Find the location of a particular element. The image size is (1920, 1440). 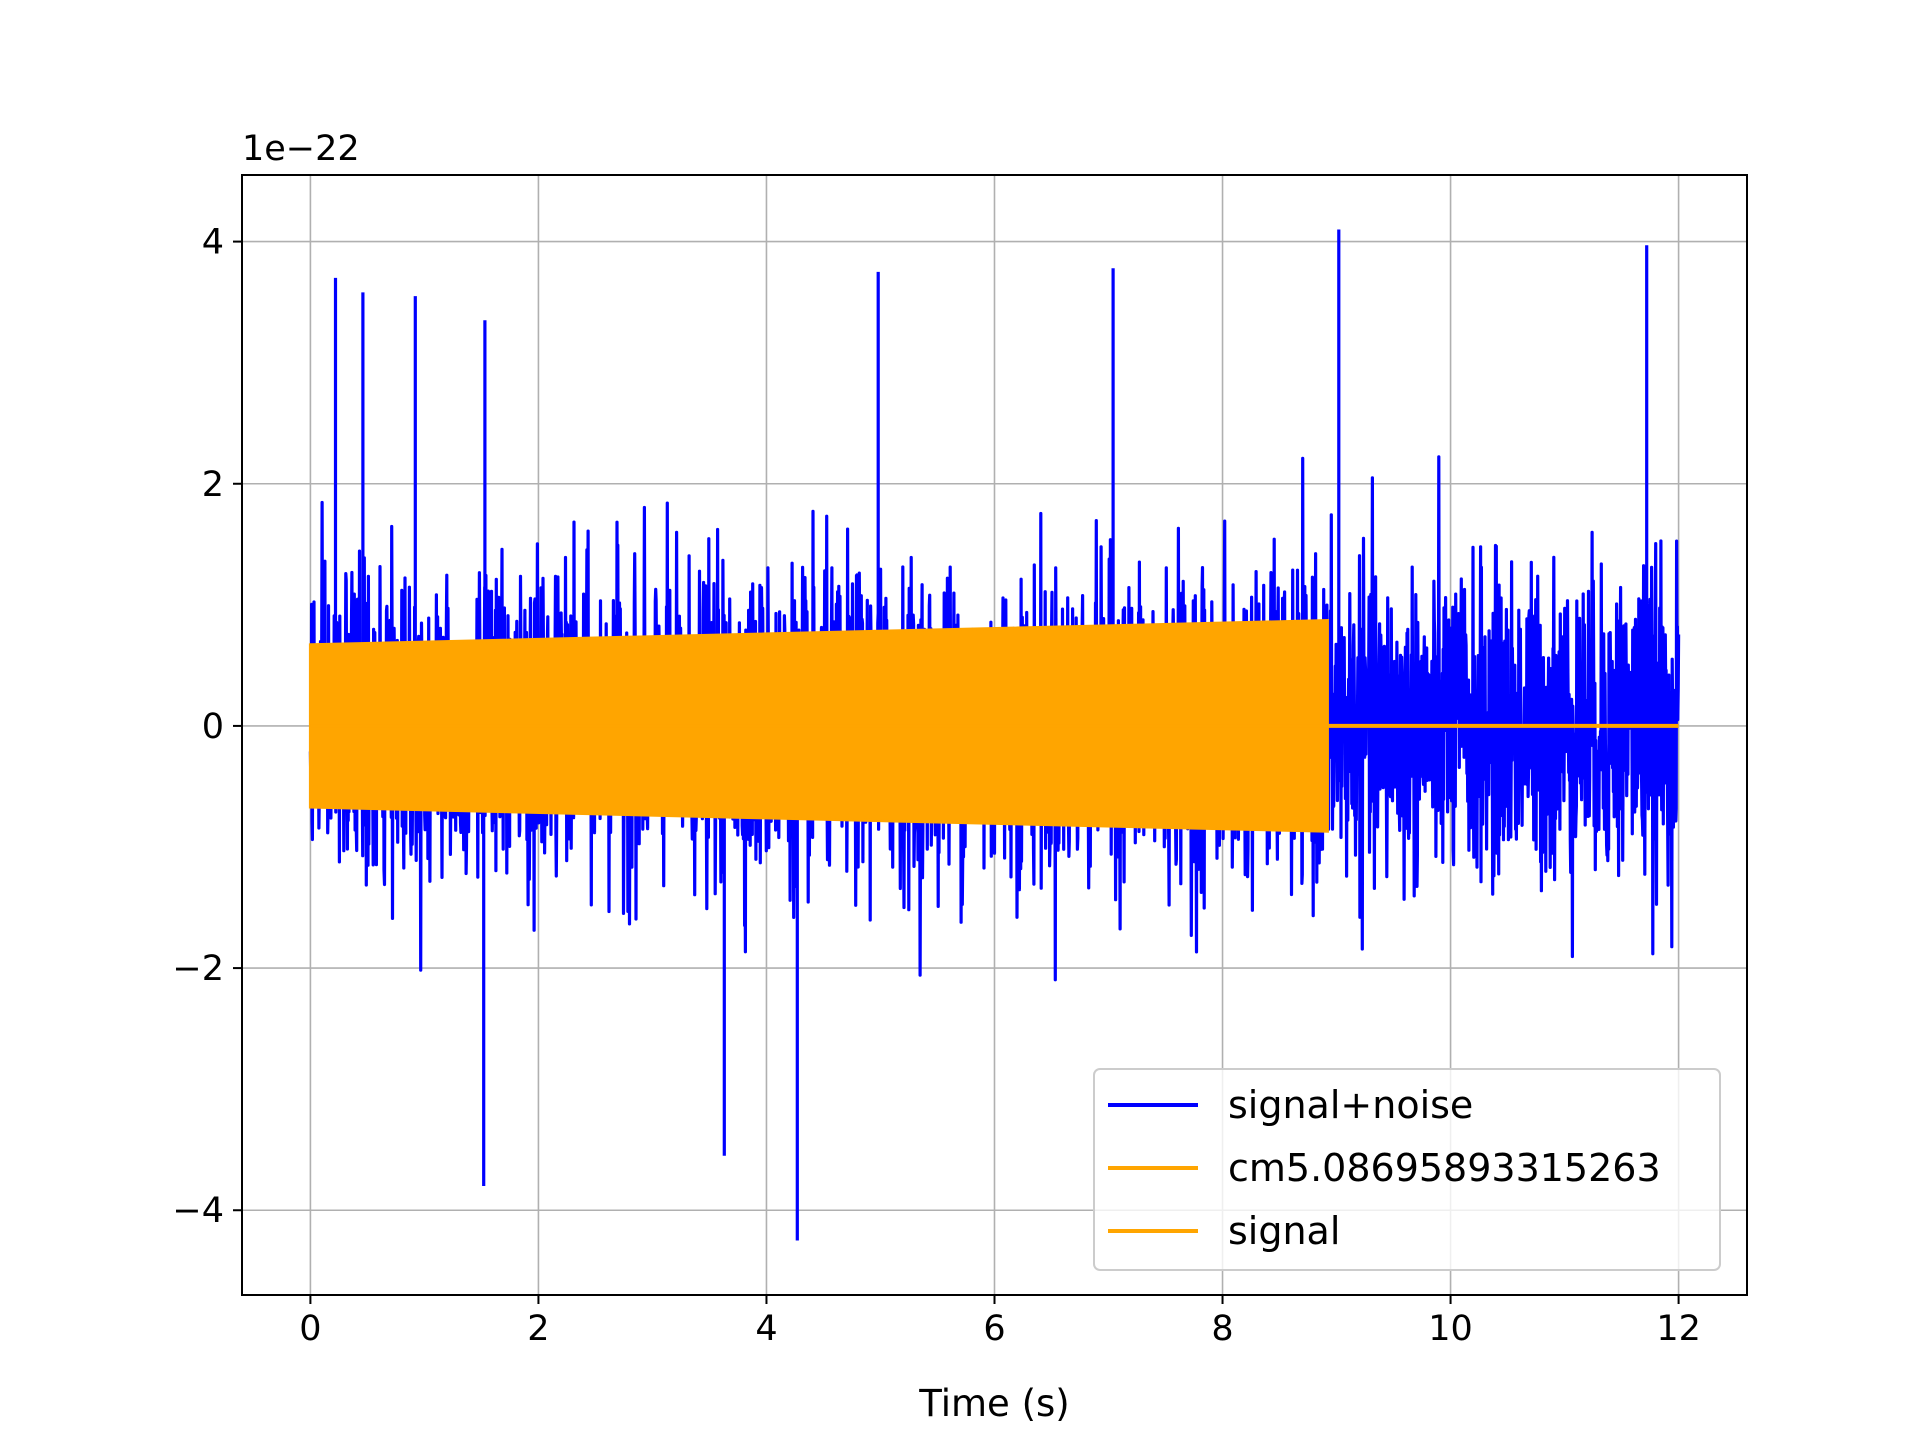

y-tick-label: 4 is located at coordinates (213, 243).